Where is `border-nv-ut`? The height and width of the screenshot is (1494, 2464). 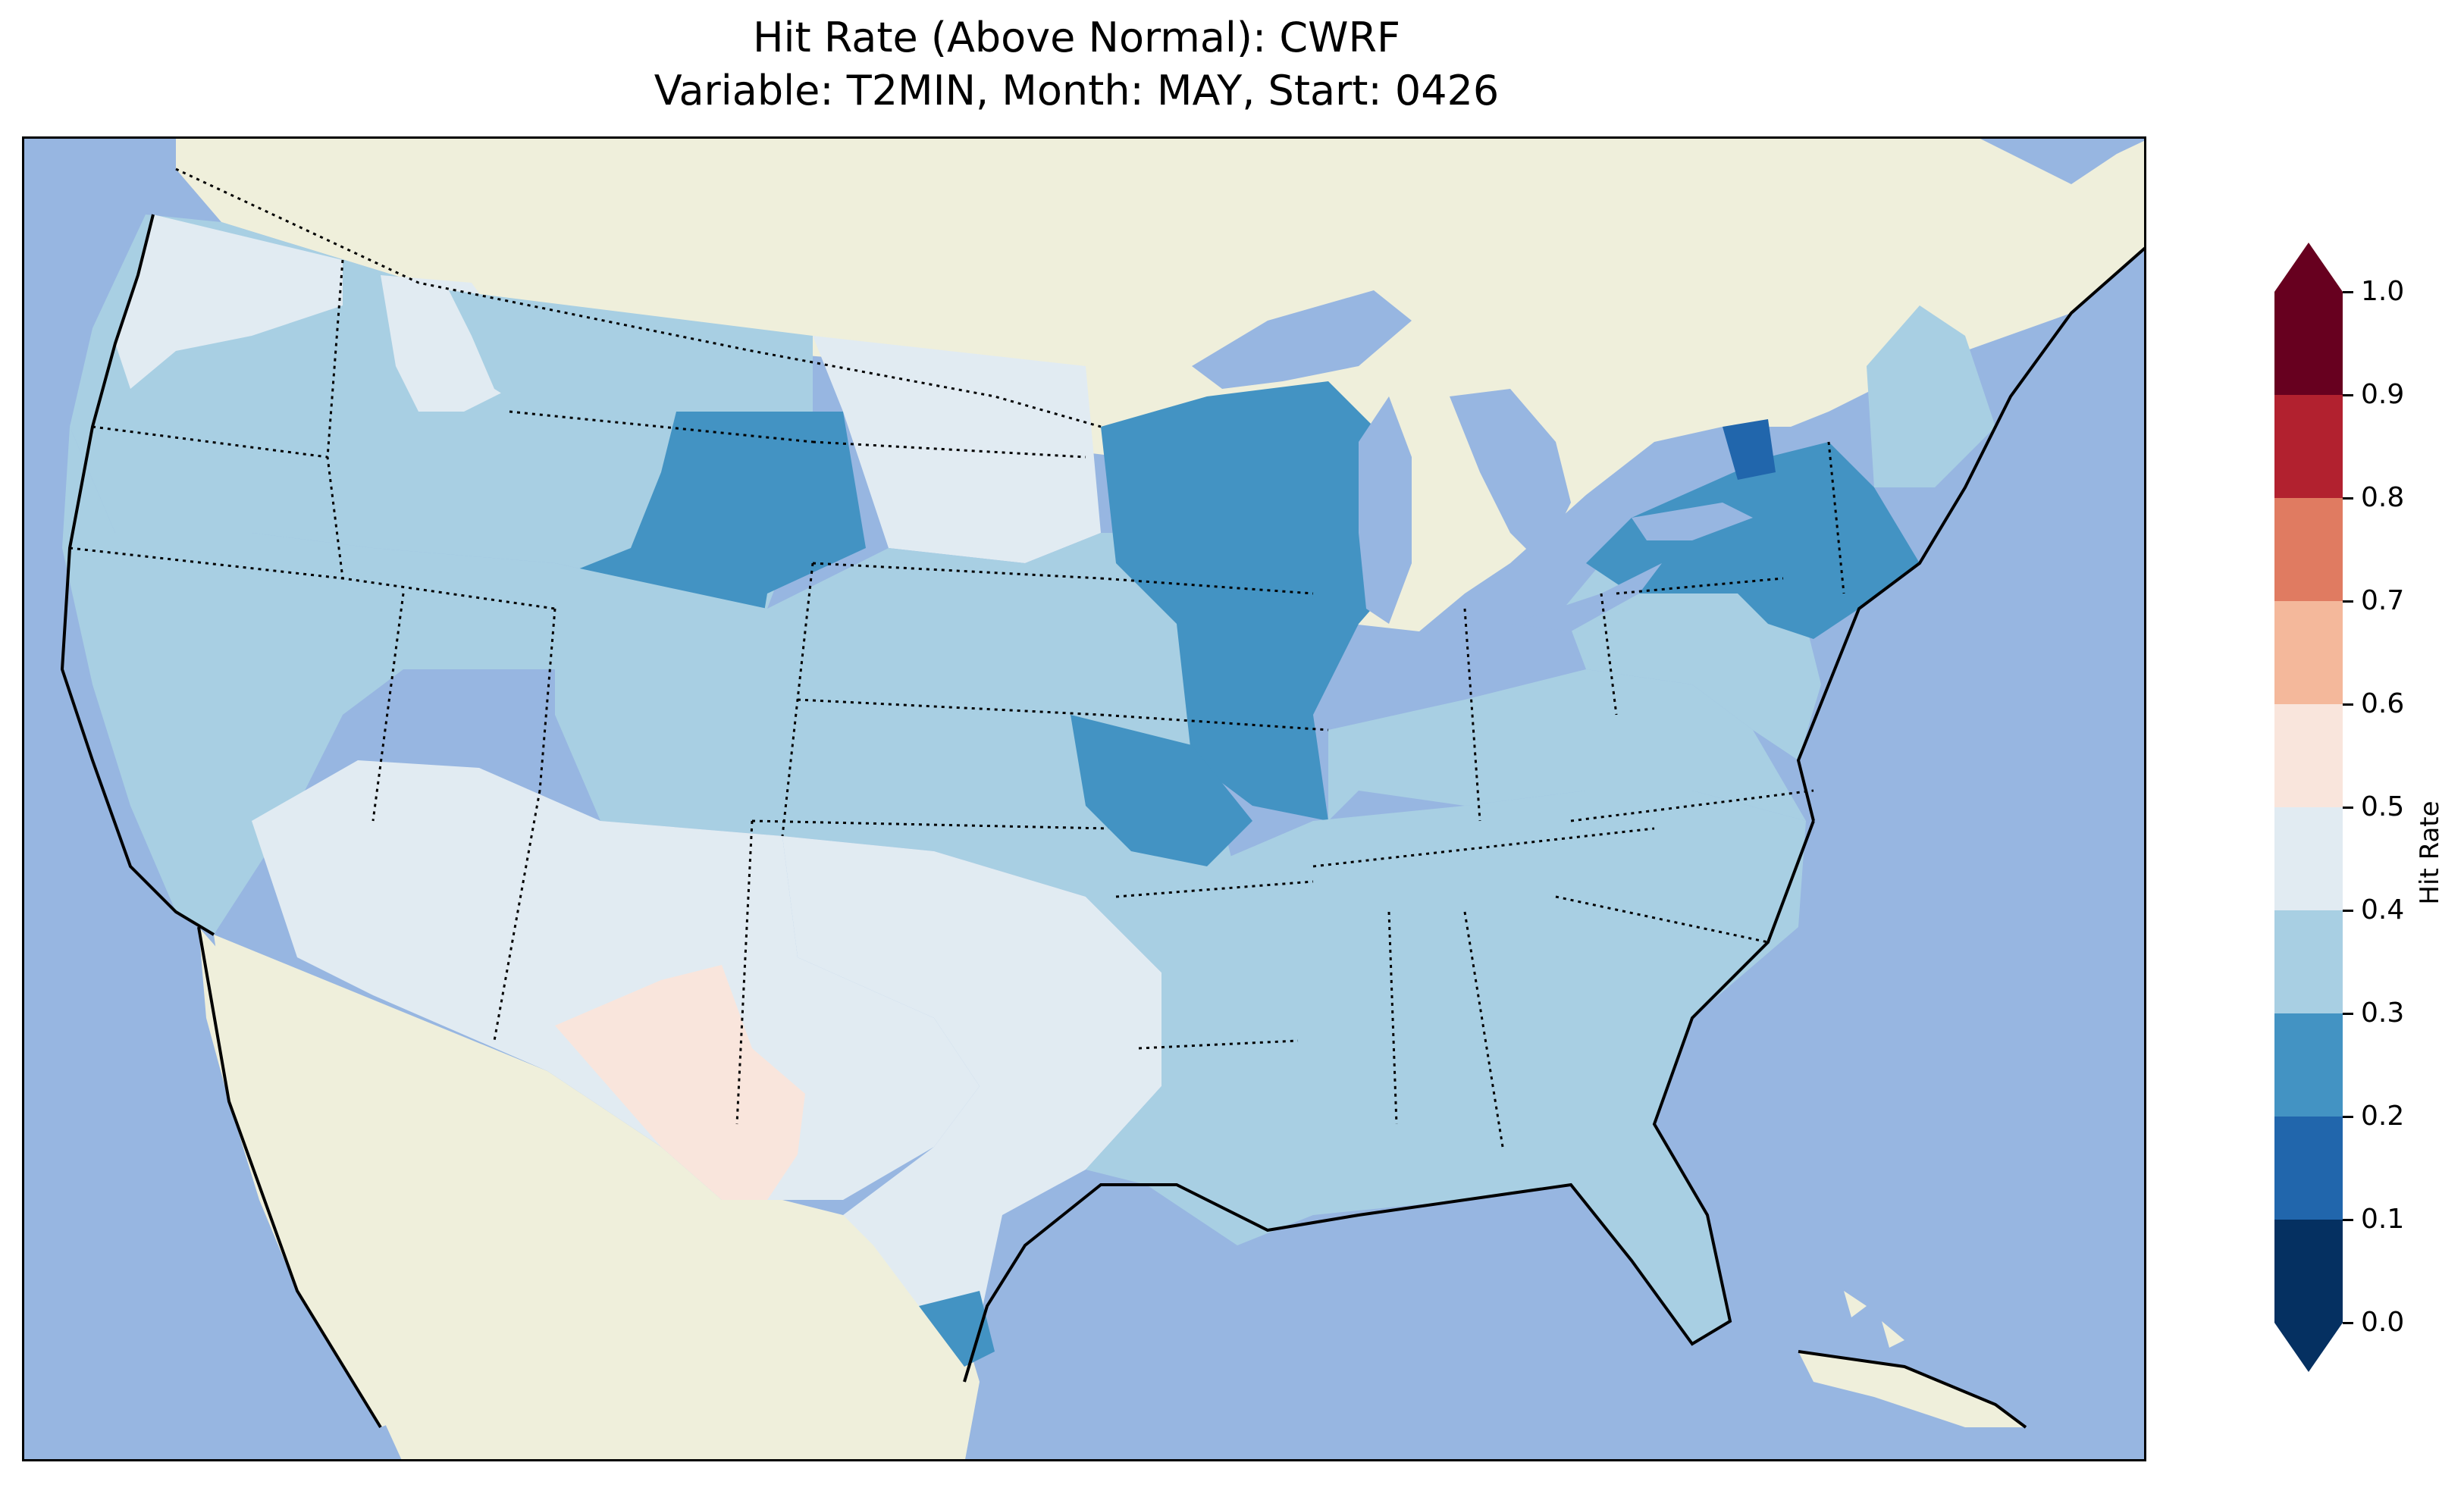
border-nv-ut is located at coordinates (388, 707).